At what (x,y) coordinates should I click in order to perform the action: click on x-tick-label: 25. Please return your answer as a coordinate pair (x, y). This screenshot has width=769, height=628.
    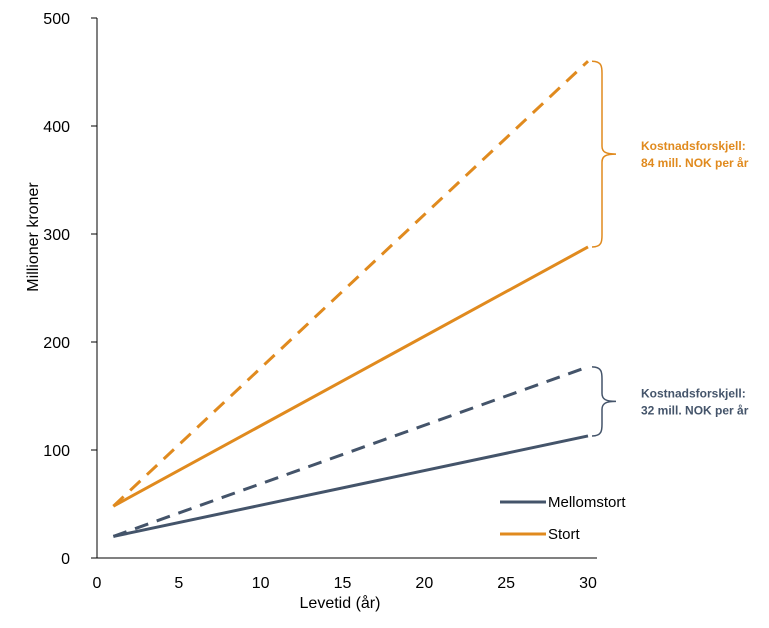
    Looking at the image, I should click on (506, 583).